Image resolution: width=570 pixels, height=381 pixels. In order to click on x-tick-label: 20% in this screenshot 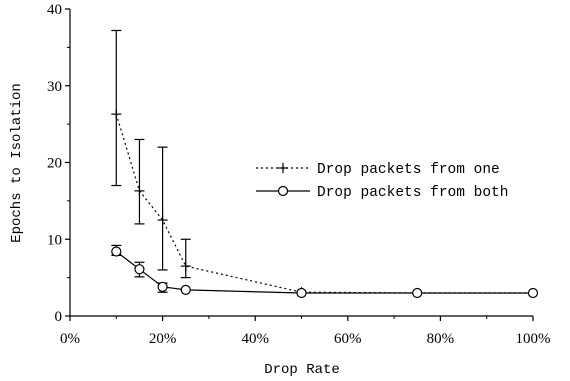, I will do `click(163, 339)`.